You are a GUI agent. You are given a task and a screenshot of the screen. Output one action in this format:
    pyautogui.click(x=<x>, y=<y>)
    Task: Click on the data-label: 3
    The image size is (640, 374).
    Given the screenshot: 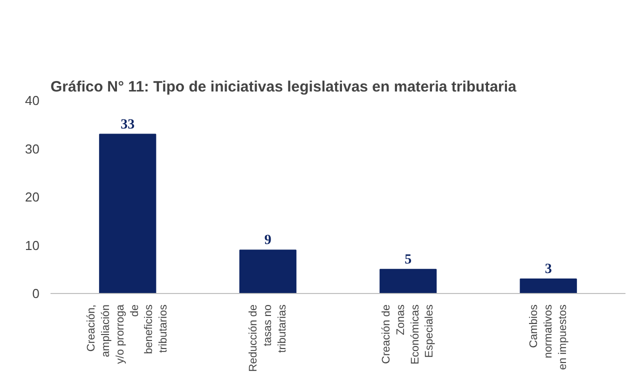 What is the action you would take?
    pyautogui.click(x=548, y=270)
    